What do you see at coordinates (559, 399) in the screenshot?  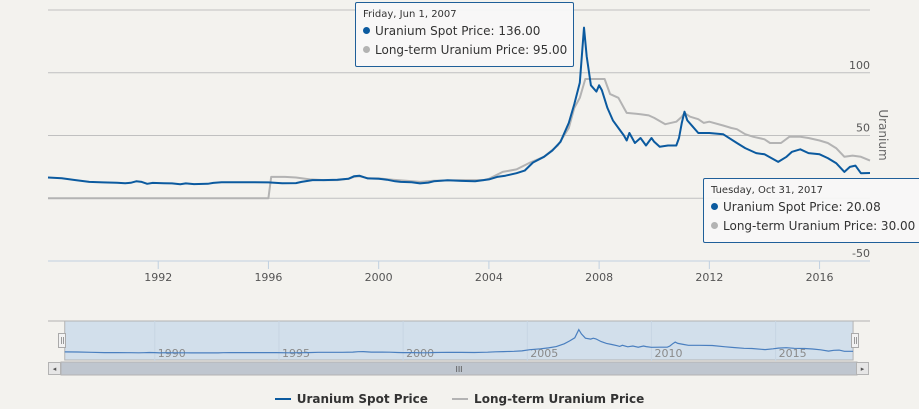 I see `legend-label: Long-term Uranium Price` at bounding box center [559, 399].